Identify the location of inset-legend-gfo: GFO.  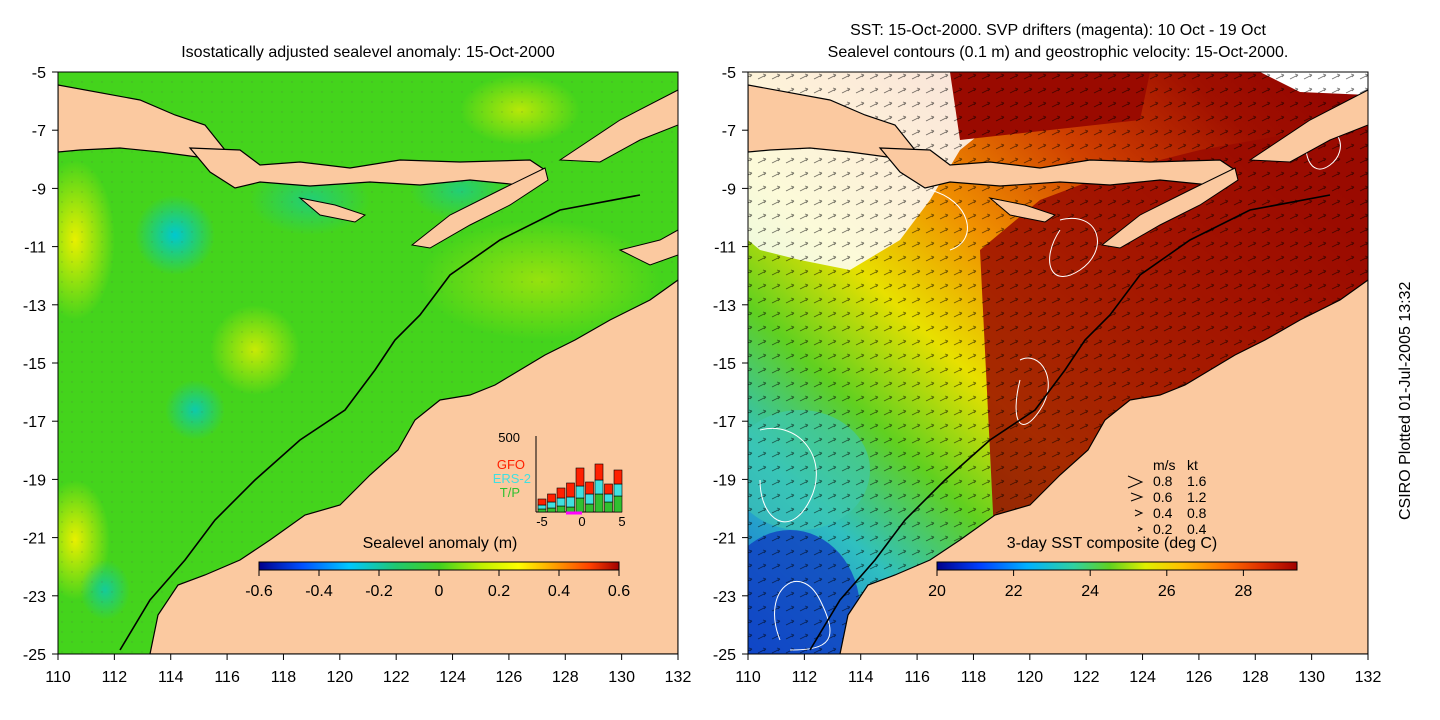
(511, 464).